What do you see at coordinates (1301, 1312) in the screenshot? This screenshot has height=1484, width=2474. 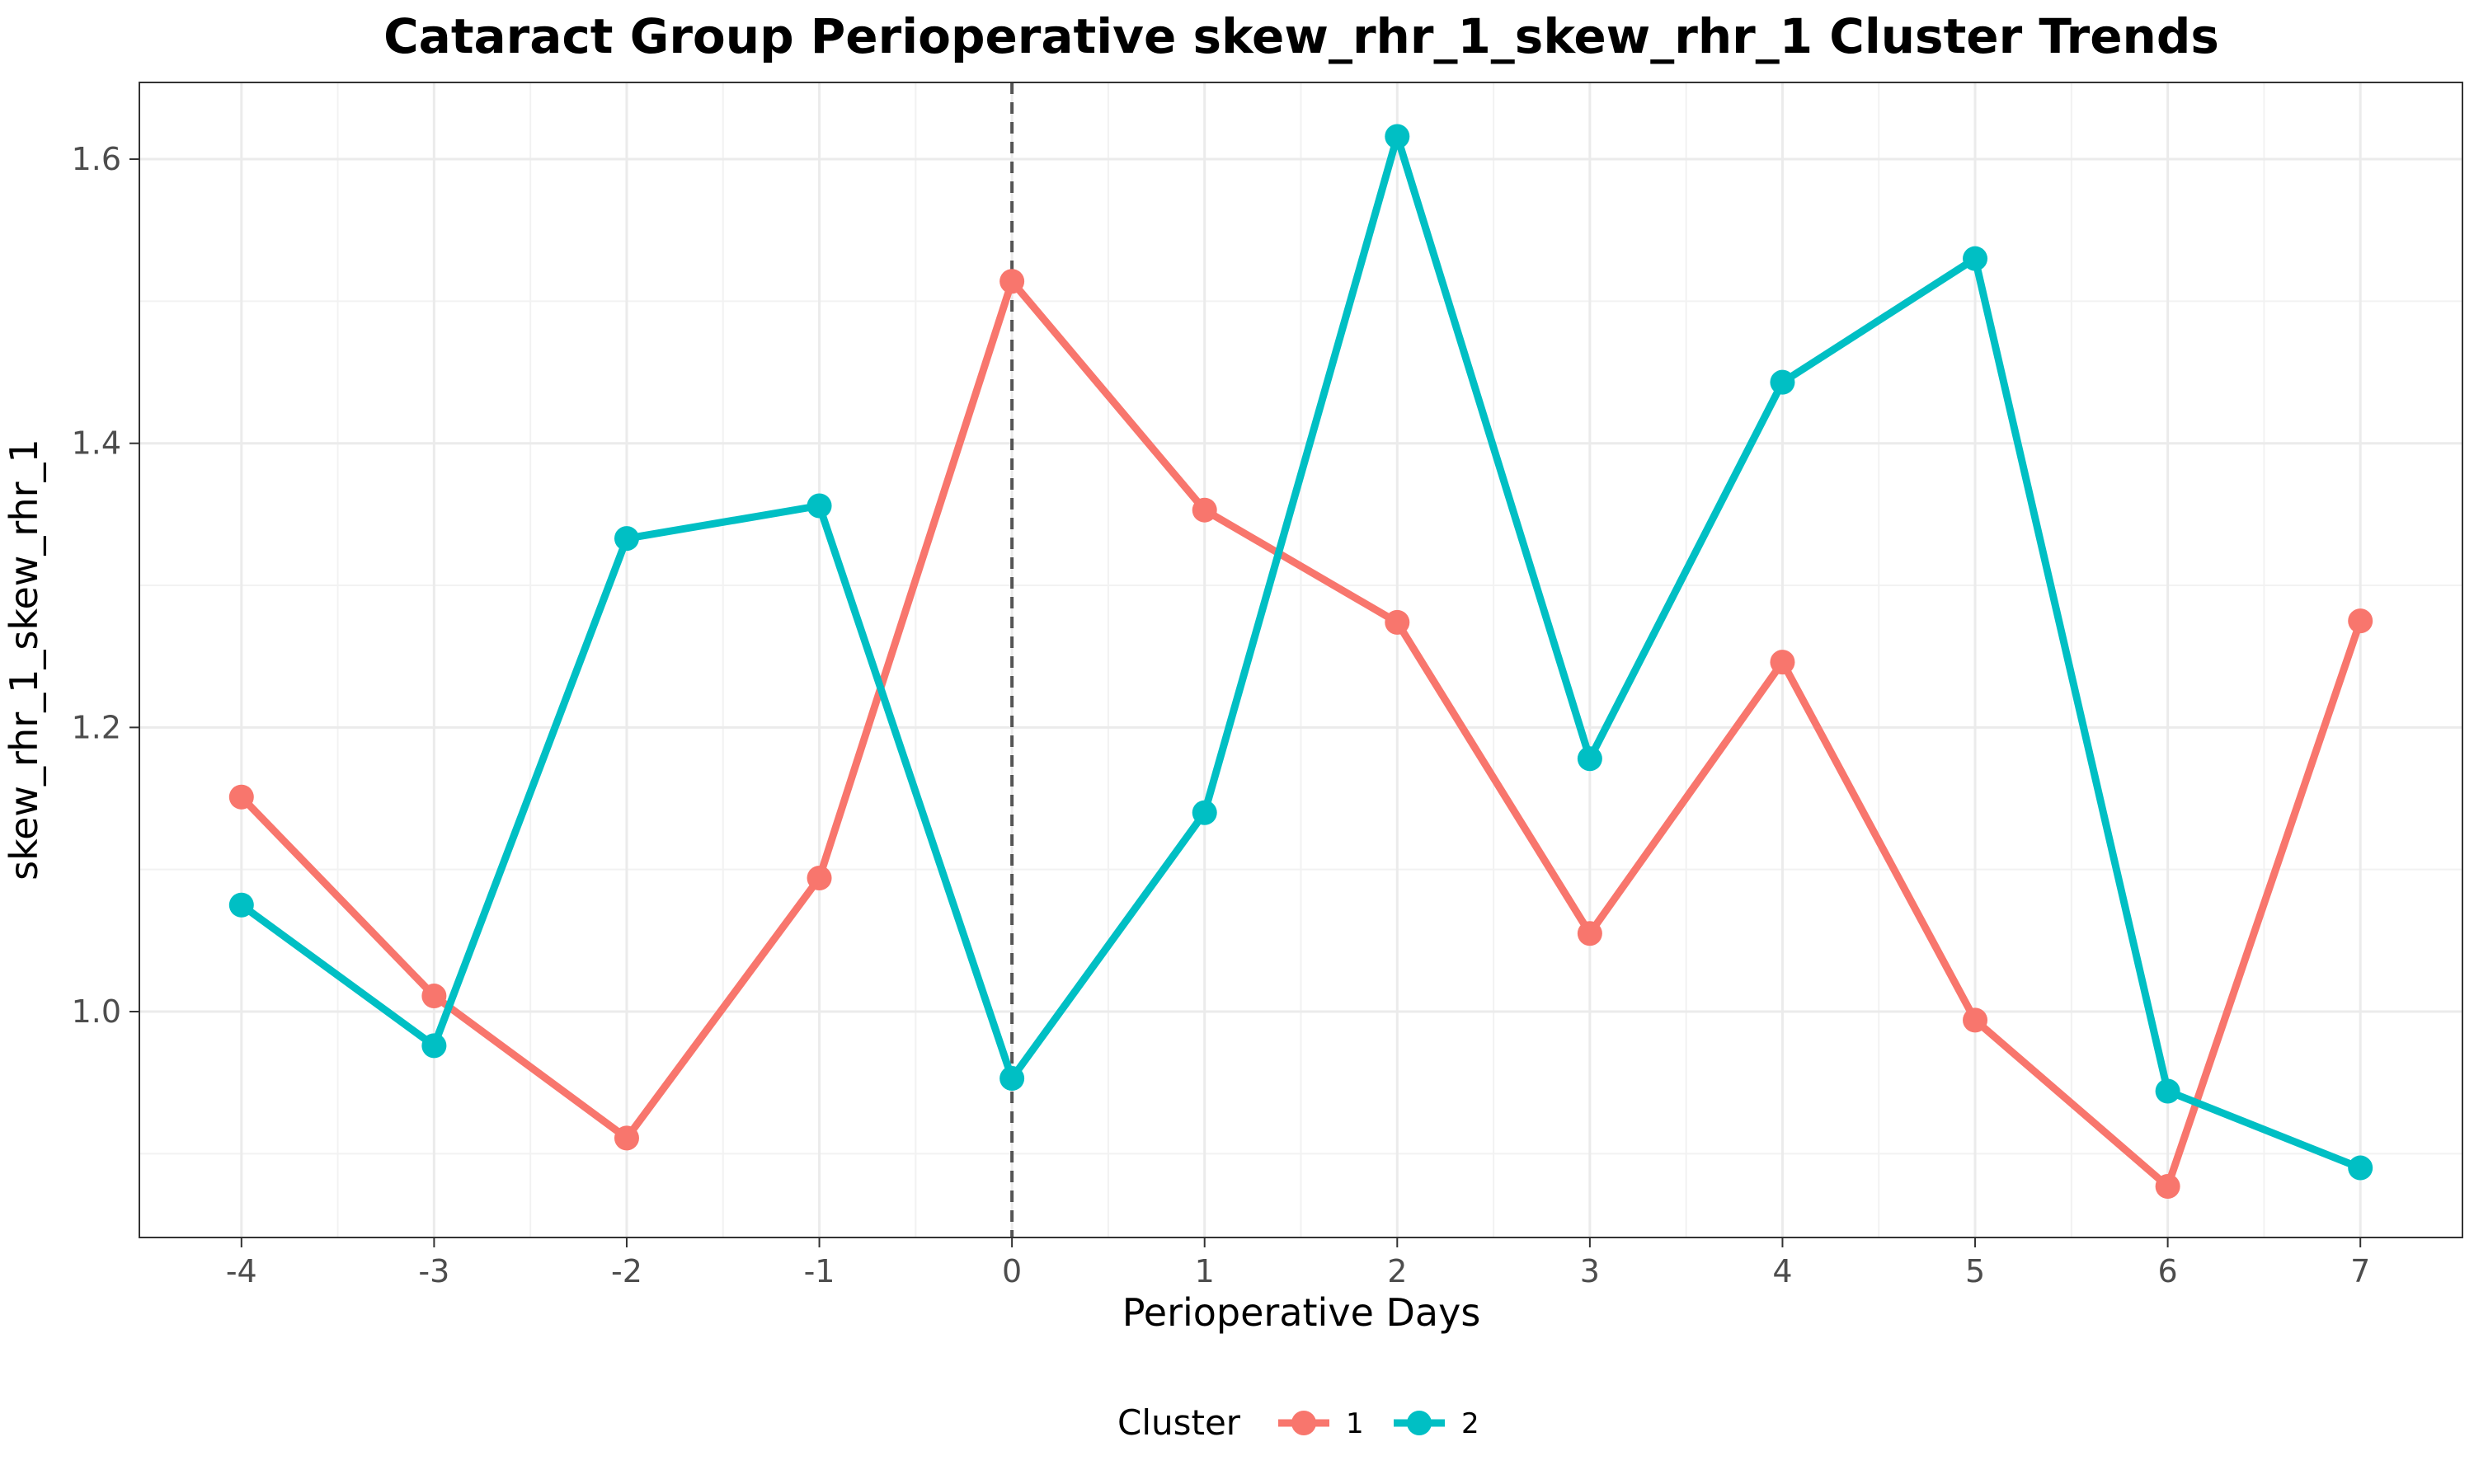 I see `x-axis-title: Perioperative Days` at bounding box center [1301, 1312].